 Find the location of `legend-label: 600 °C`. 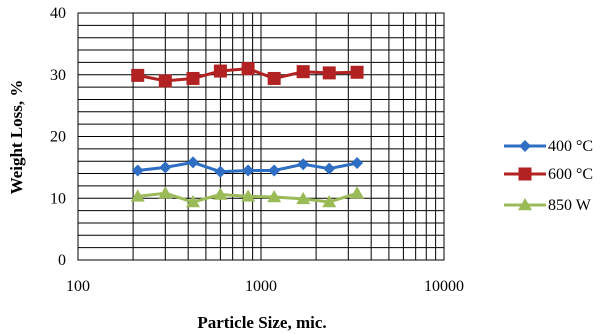

legend-label: 600 °C is located at coordinates (570, 174).